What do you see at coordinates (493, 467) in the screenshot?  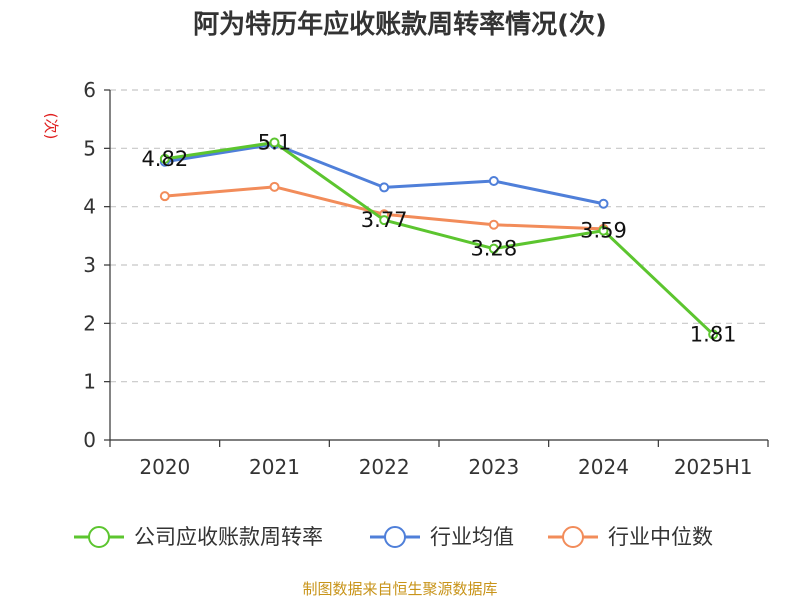 I see `x-tick-label: 2023` at bounding box center [493, 467].